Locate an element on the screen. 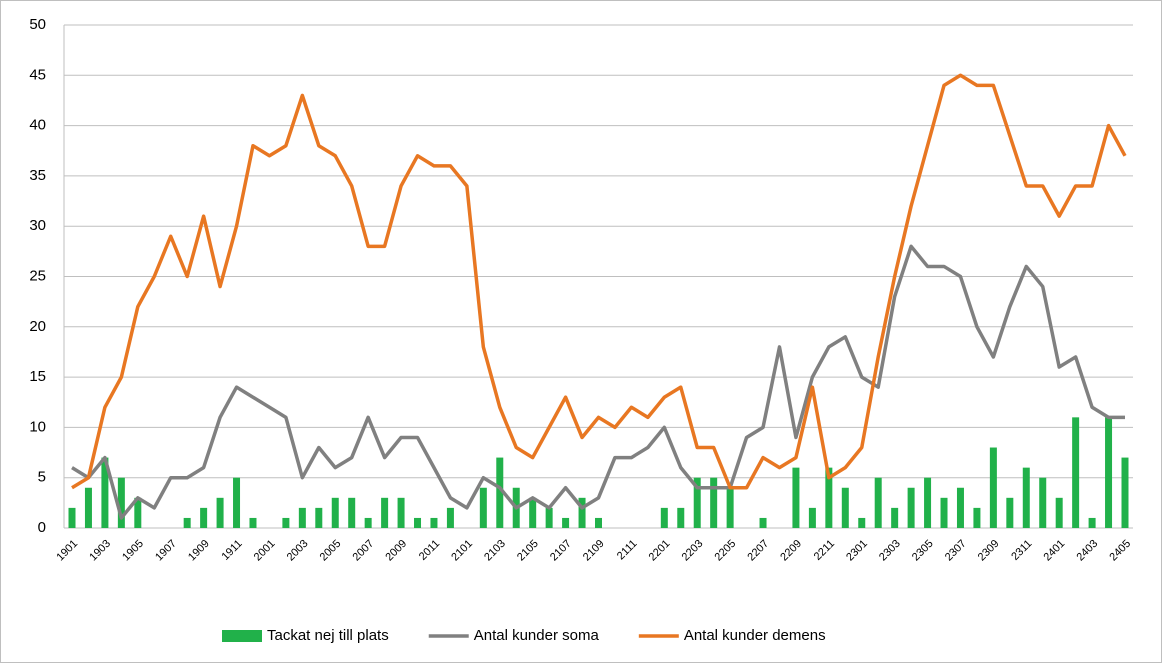  y-tick-label: 25 is located at coordinates (37, 275).